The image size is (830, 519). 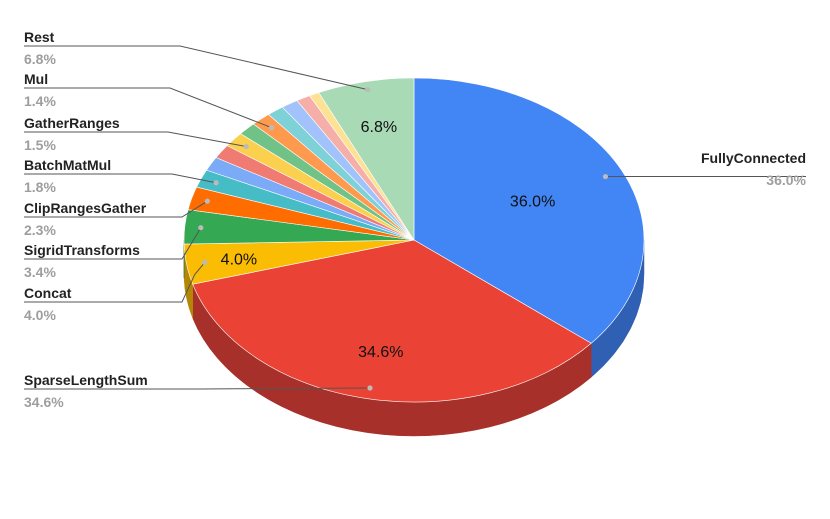 What do you see at coordinates (40, 59) in the screenshot?
I see `callout-pct-rest: 6.8%` at bounding box center [40, 59].